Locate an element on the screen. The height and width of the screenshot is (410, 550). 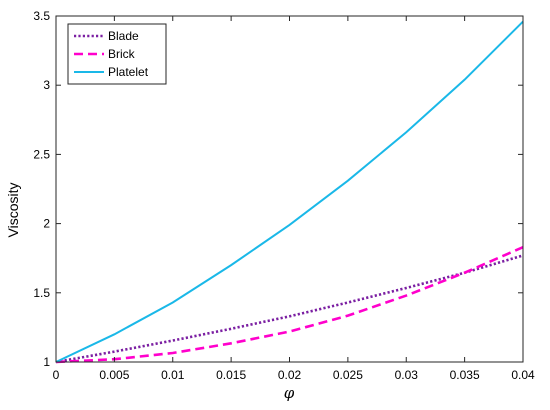
y-tick-label: 1.5 is located at coordinates (41, 293).